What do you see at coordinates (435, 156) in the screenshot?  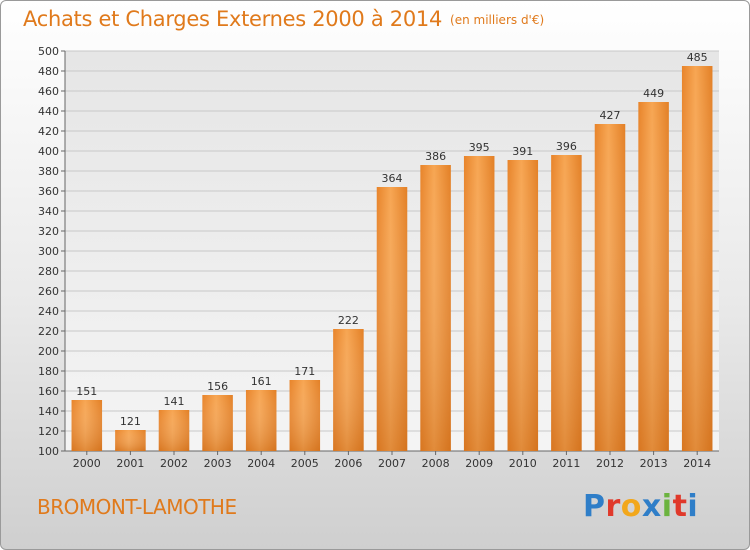 I see `data-label: 386` at bounding box center [435, 156].